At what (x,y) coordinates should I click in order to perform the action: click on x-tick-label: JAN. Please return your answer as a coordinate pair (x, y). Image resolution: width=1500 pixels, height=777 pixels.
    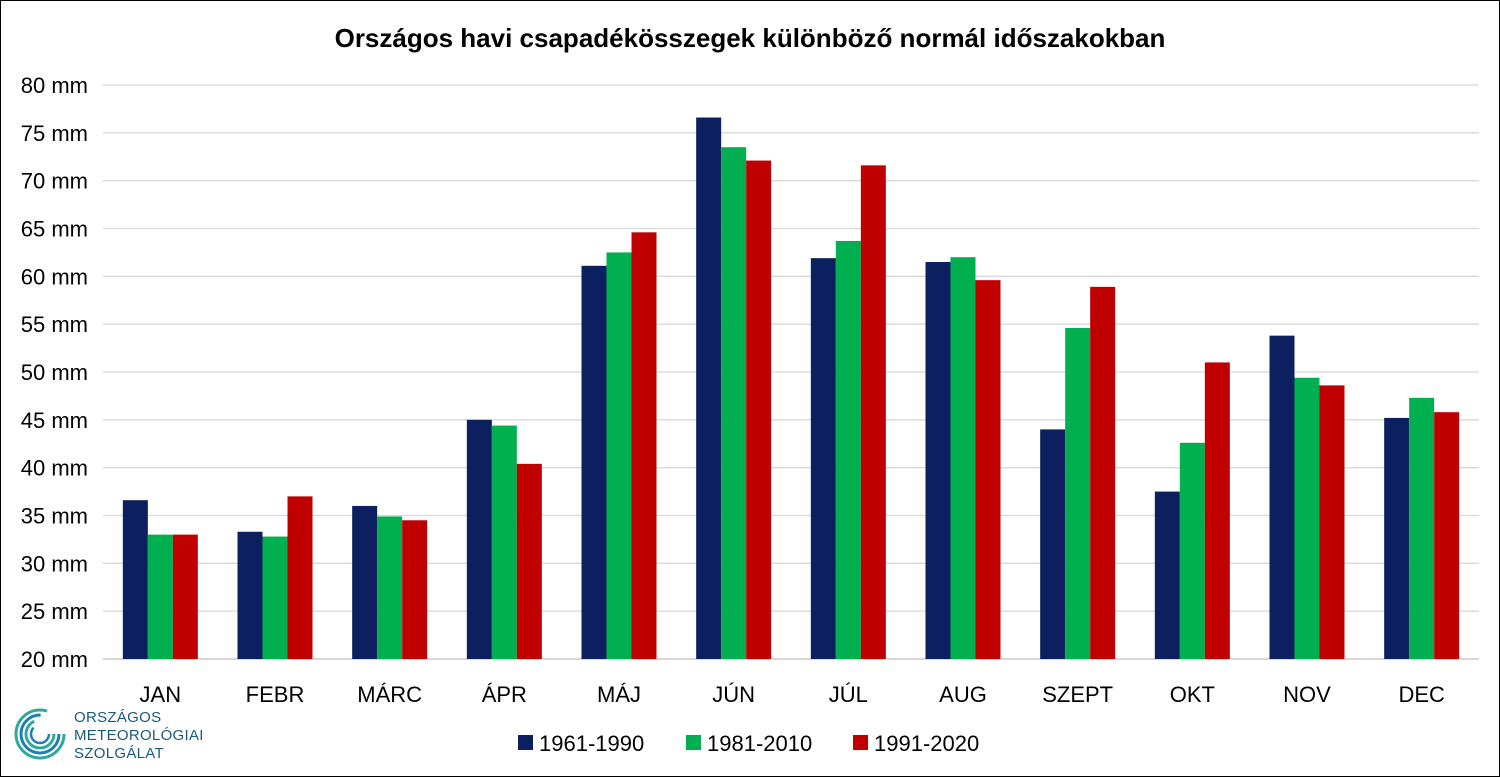
    Looking at the image, I should click on (161, 694).